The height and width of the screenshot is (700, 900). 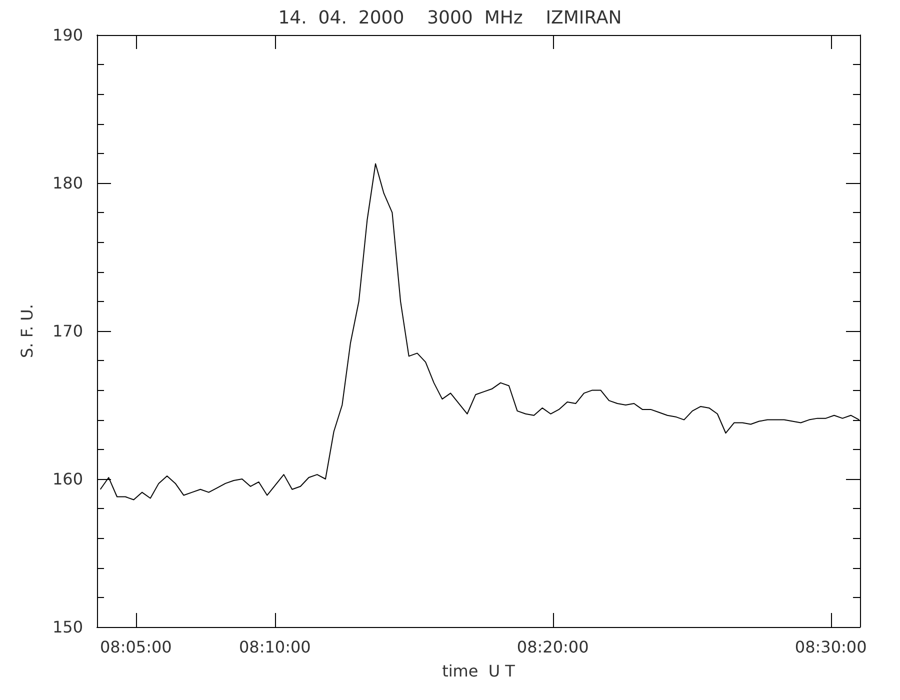 I want to click on y-tick-label: 150, so click(x=67, y=627).